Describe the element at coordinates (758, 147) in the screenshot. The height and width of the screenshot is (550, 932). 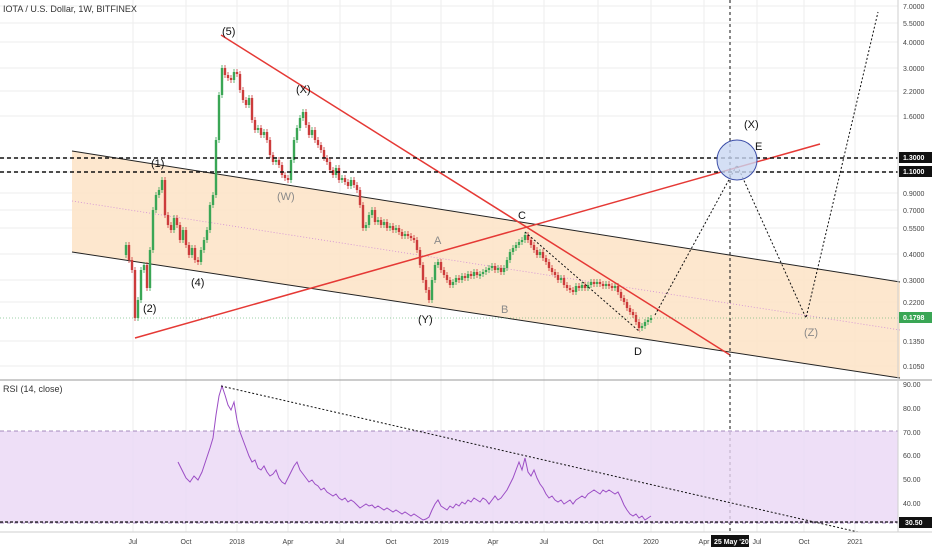
I see `wave-label-e: E` at that location.